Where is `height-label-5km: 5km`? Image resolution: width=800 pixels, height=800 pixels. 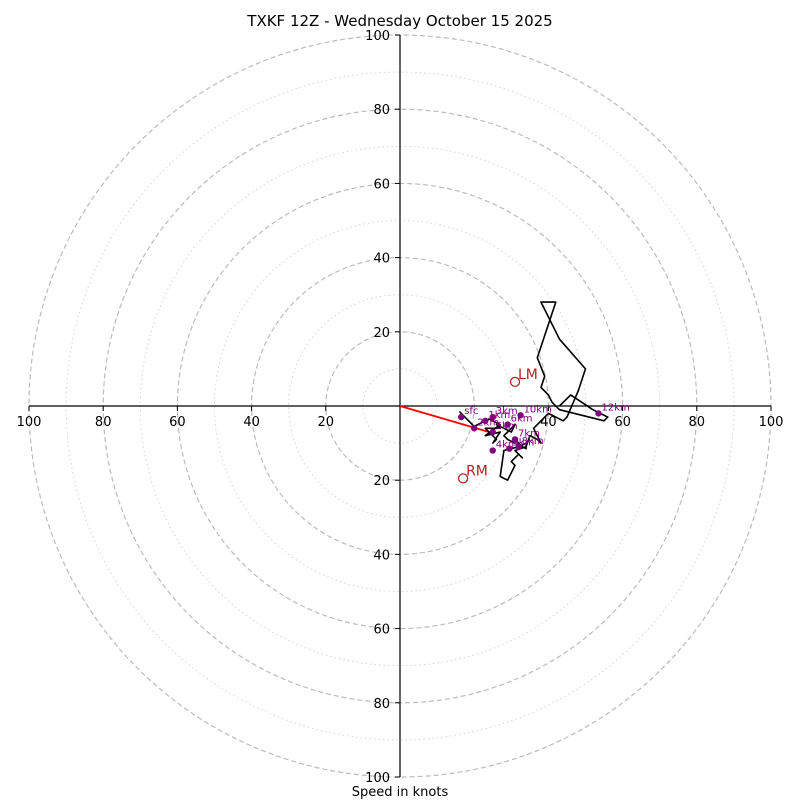
height-label-5km: 5km is located at coordinates (507, 426).